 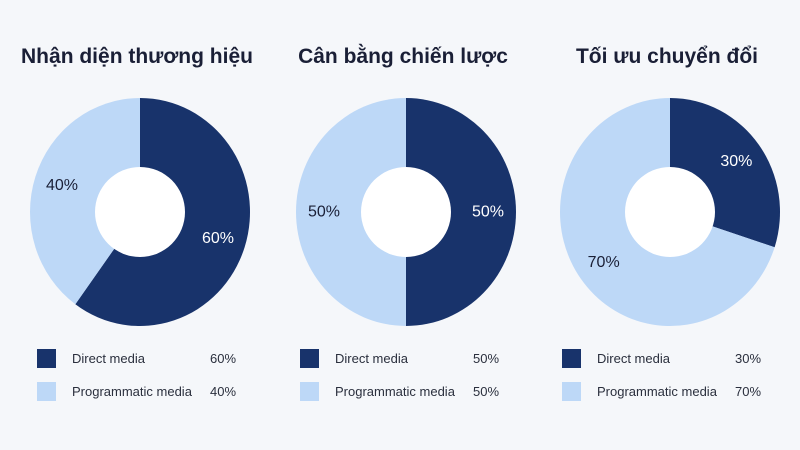 What do you see at coordinates (748, 358) in the screenshot?
I see `legend-value: 30%` at bounding box center [748, 358].